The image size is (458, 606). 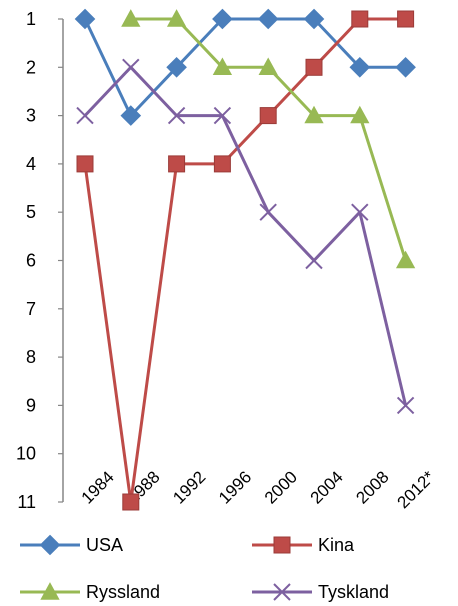 I want to click on x-tick-label: 1996, so click(x=235, y=487).